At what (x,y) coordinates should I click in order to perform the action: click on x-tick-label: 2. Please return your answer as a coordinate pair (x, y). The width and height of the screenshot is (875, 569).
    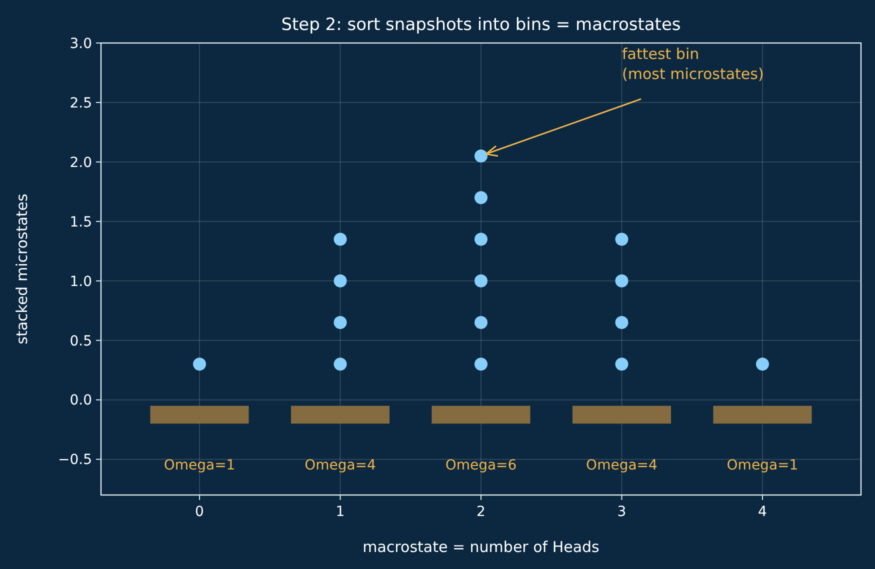
    Looking at the image, I should click on (481, 512).